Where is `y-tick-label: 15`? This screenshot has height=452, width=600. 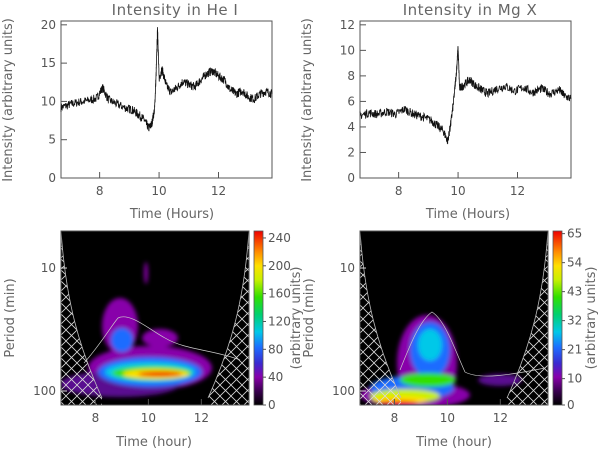 y-tick-label: 15 is located at coordinates (48, 63).